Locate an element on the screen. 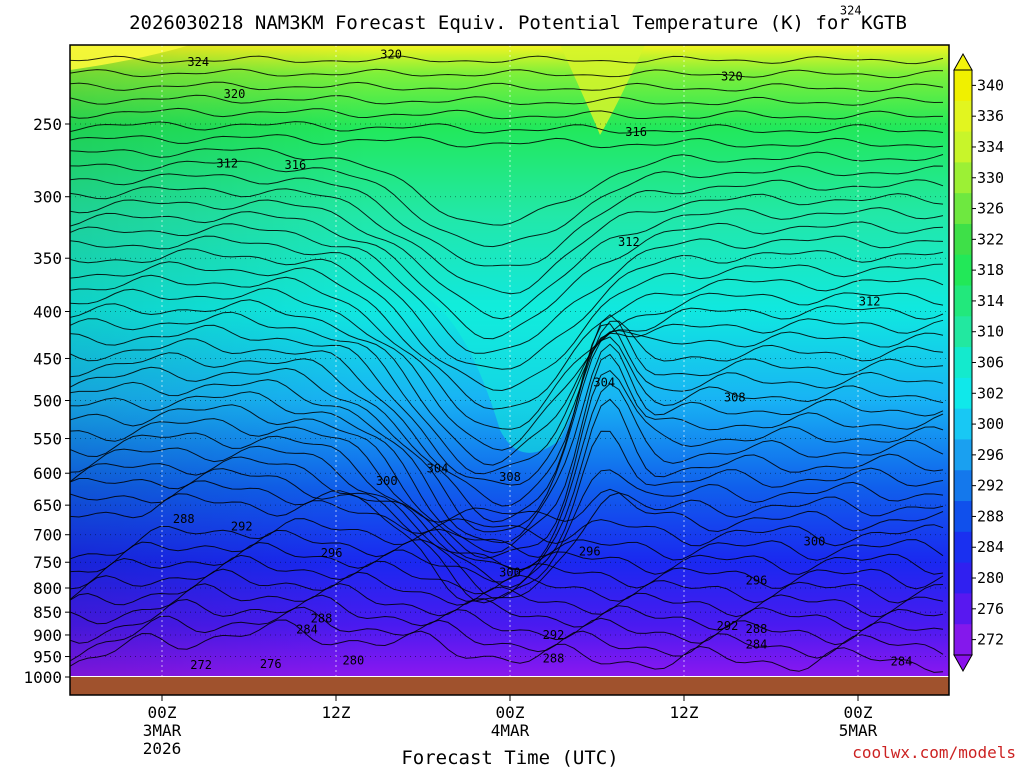 Image resolution: width=1024 pixels, height=768 pixels. contour-label: 272 is located at coordinates (201, 665).